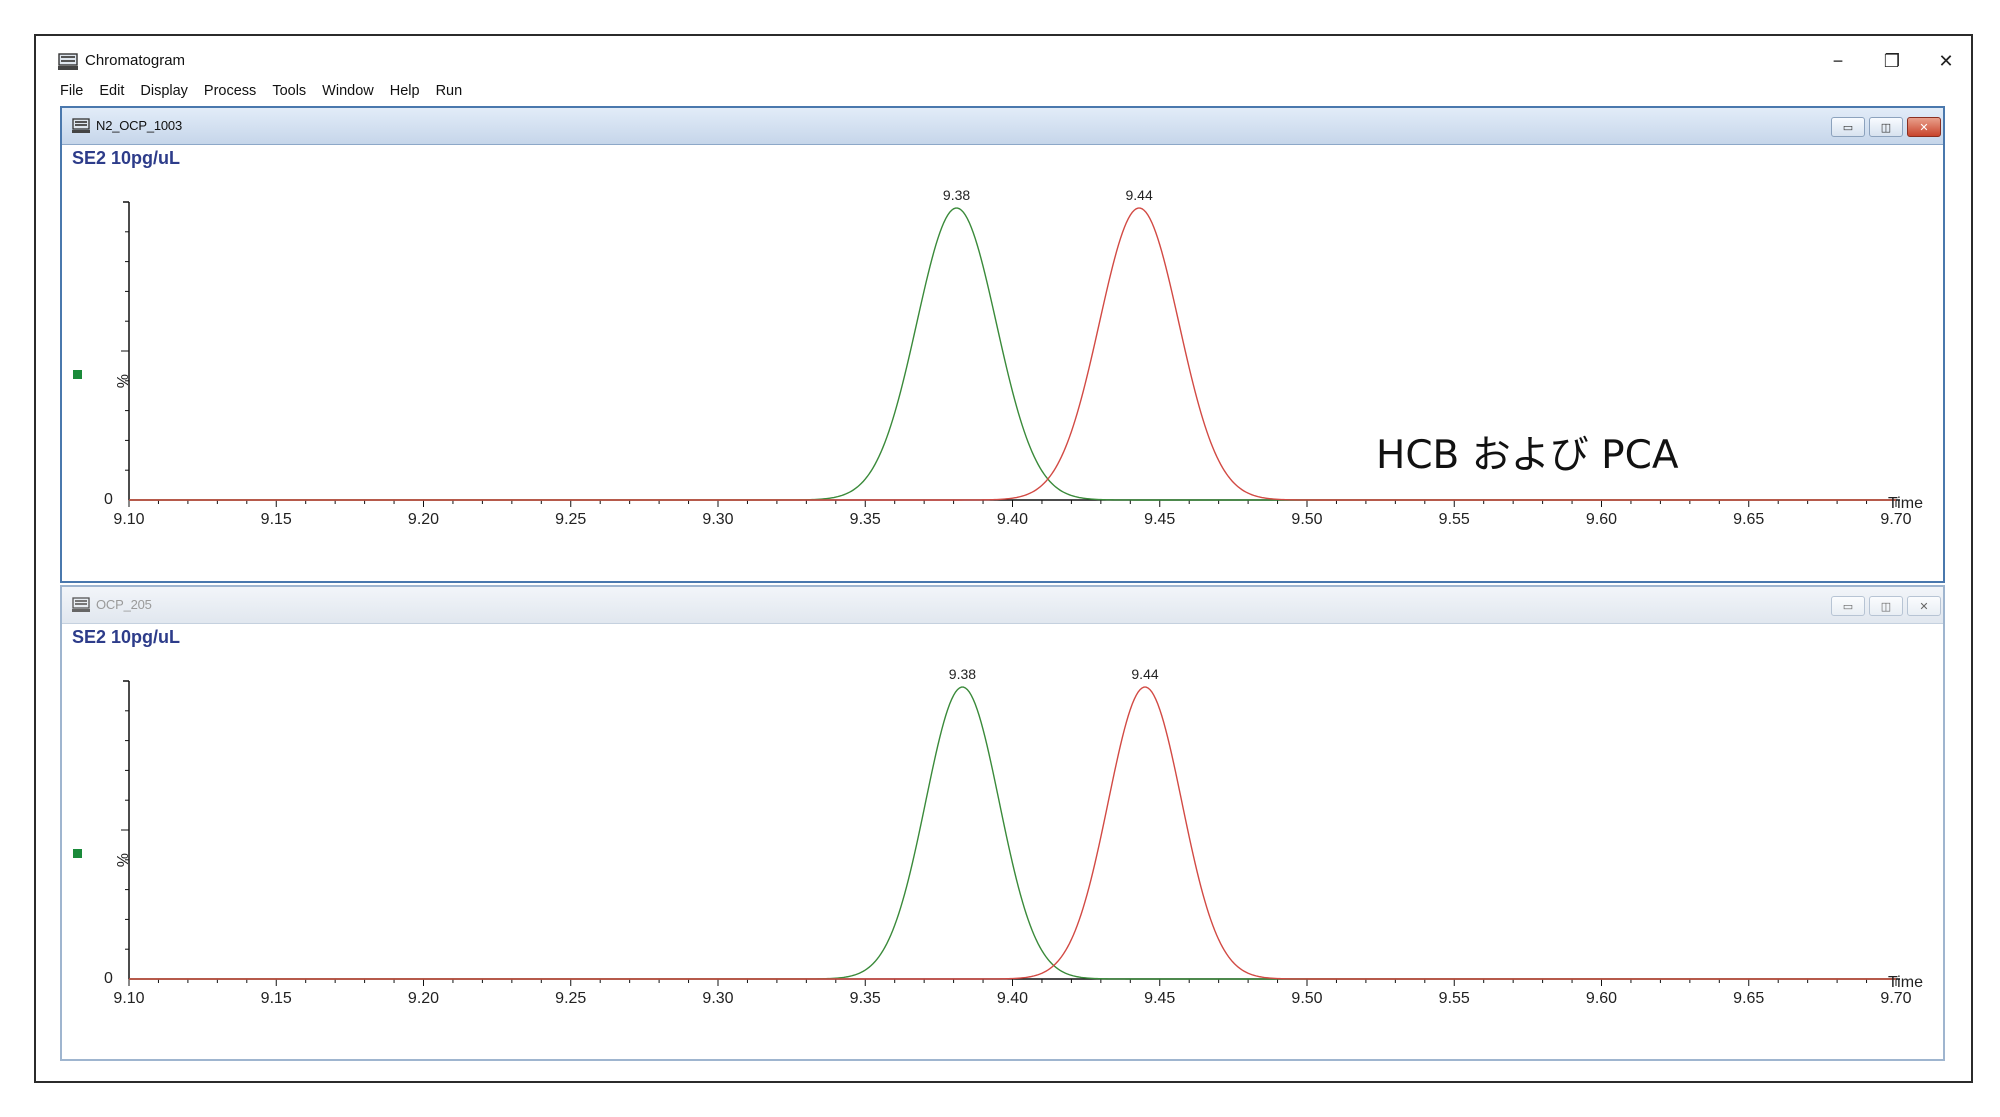  What do you see at coordinates (68, 61) in the screenshot?
I see `chromatogram-app-icon` at bounding box center [68, 61].